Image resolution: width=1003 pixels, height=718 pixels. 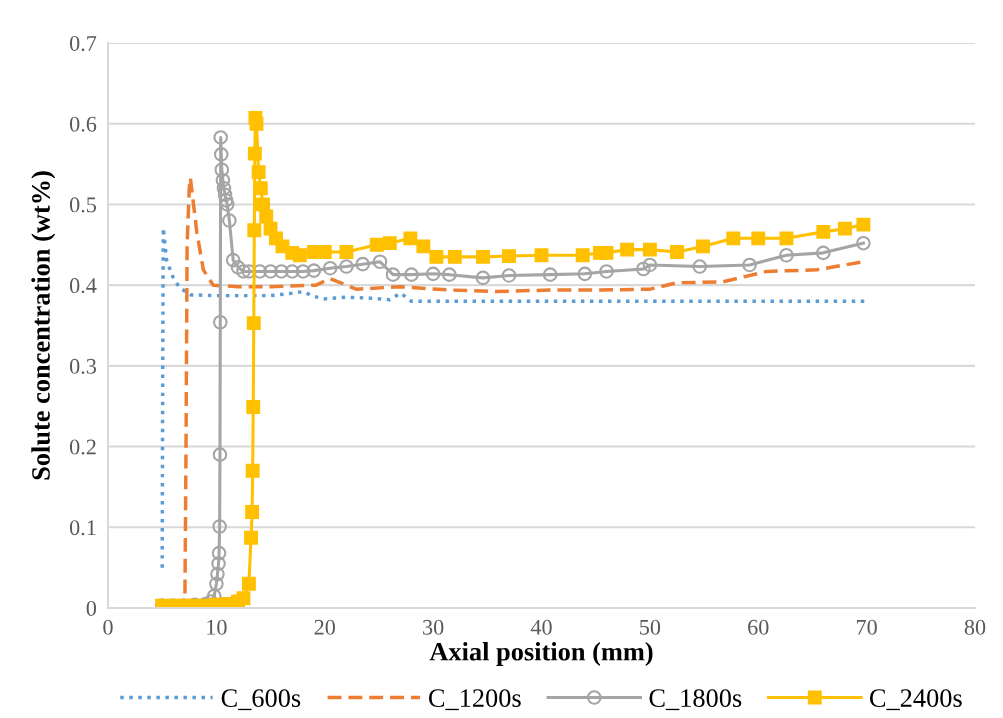 What do you see at coordinates (474, 700) in the screenshot?
I see `legend-label: C_1200s` at bounding box center [474, 700].